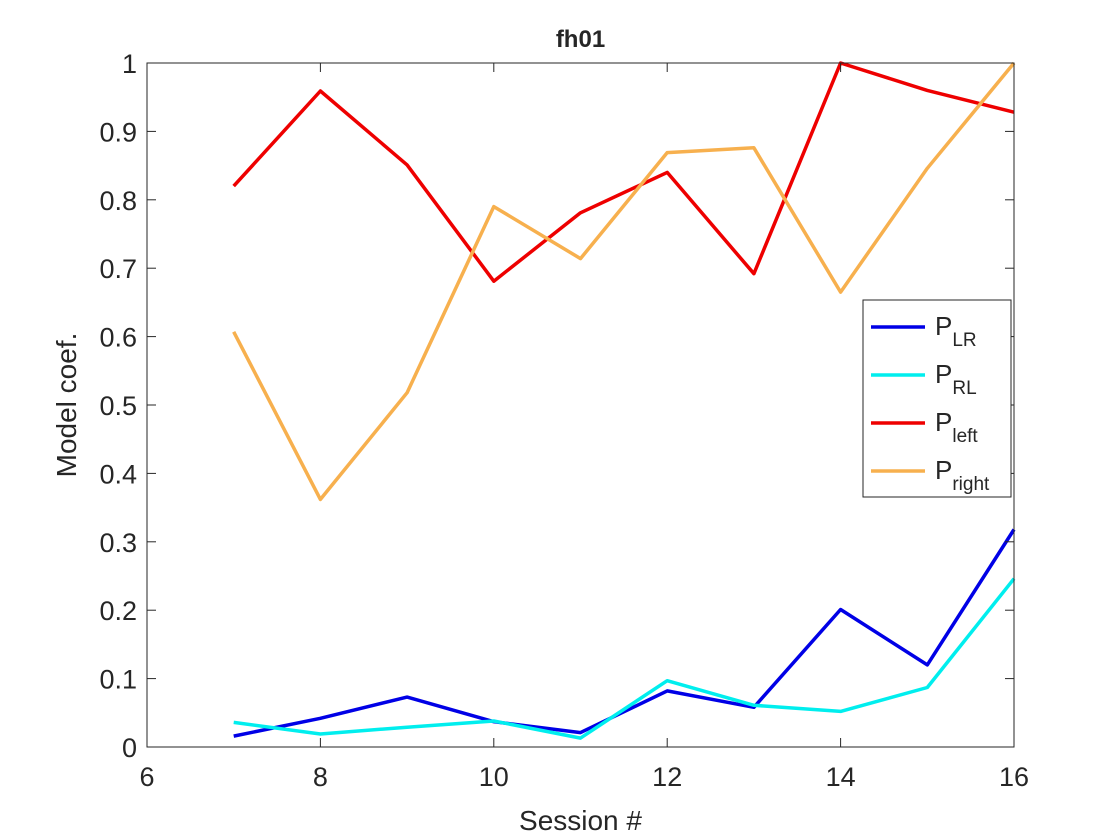 The width and height of the screenshot is (1120, 840). What do you see at coordinates (118, 201) in the screenshot?
I see `y-tick-label: 0.8` at bounding box center [118, 201].